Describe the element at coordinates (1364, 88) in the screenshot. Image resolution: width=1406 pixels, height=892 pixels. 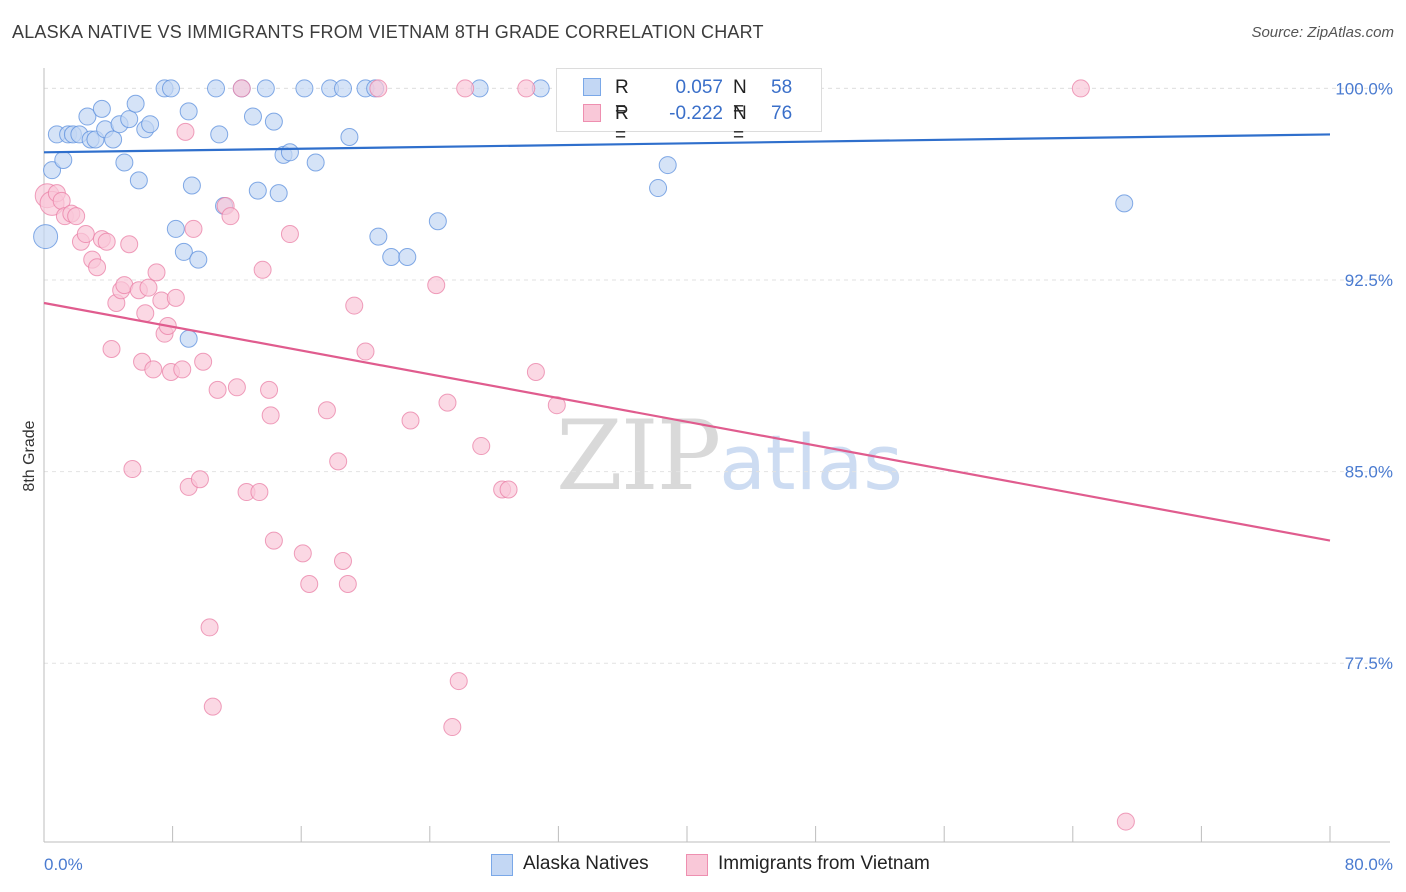
I see `y-tick-label: 100.0%` at that location.